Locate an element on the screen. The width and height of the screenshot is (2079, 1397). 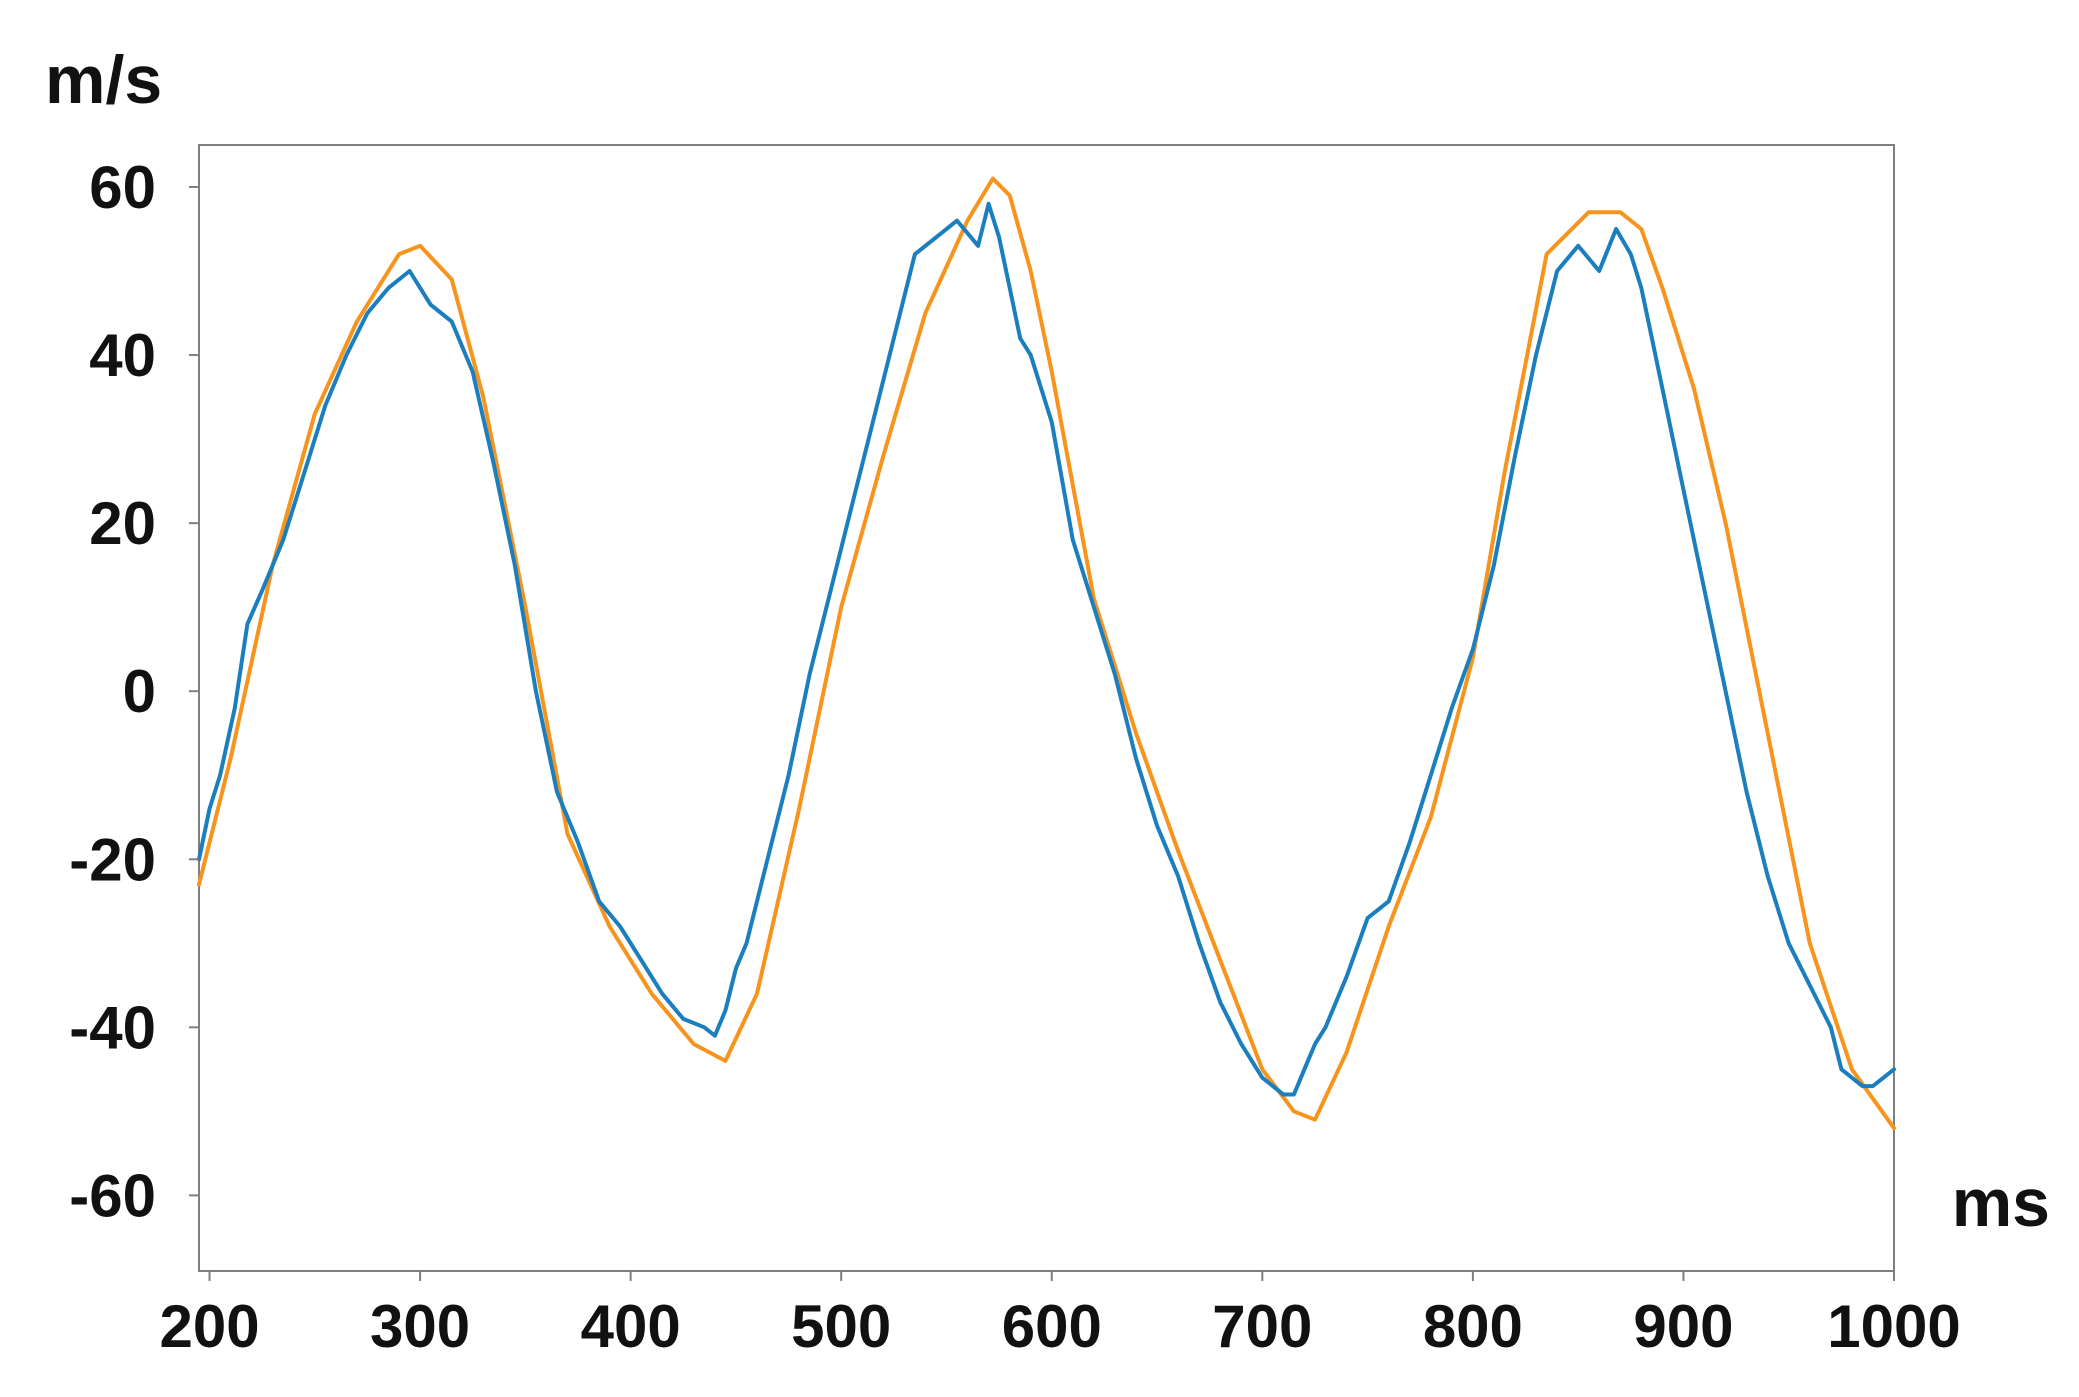
x-tick-label: 300 is located at coordinates (420, 1326).